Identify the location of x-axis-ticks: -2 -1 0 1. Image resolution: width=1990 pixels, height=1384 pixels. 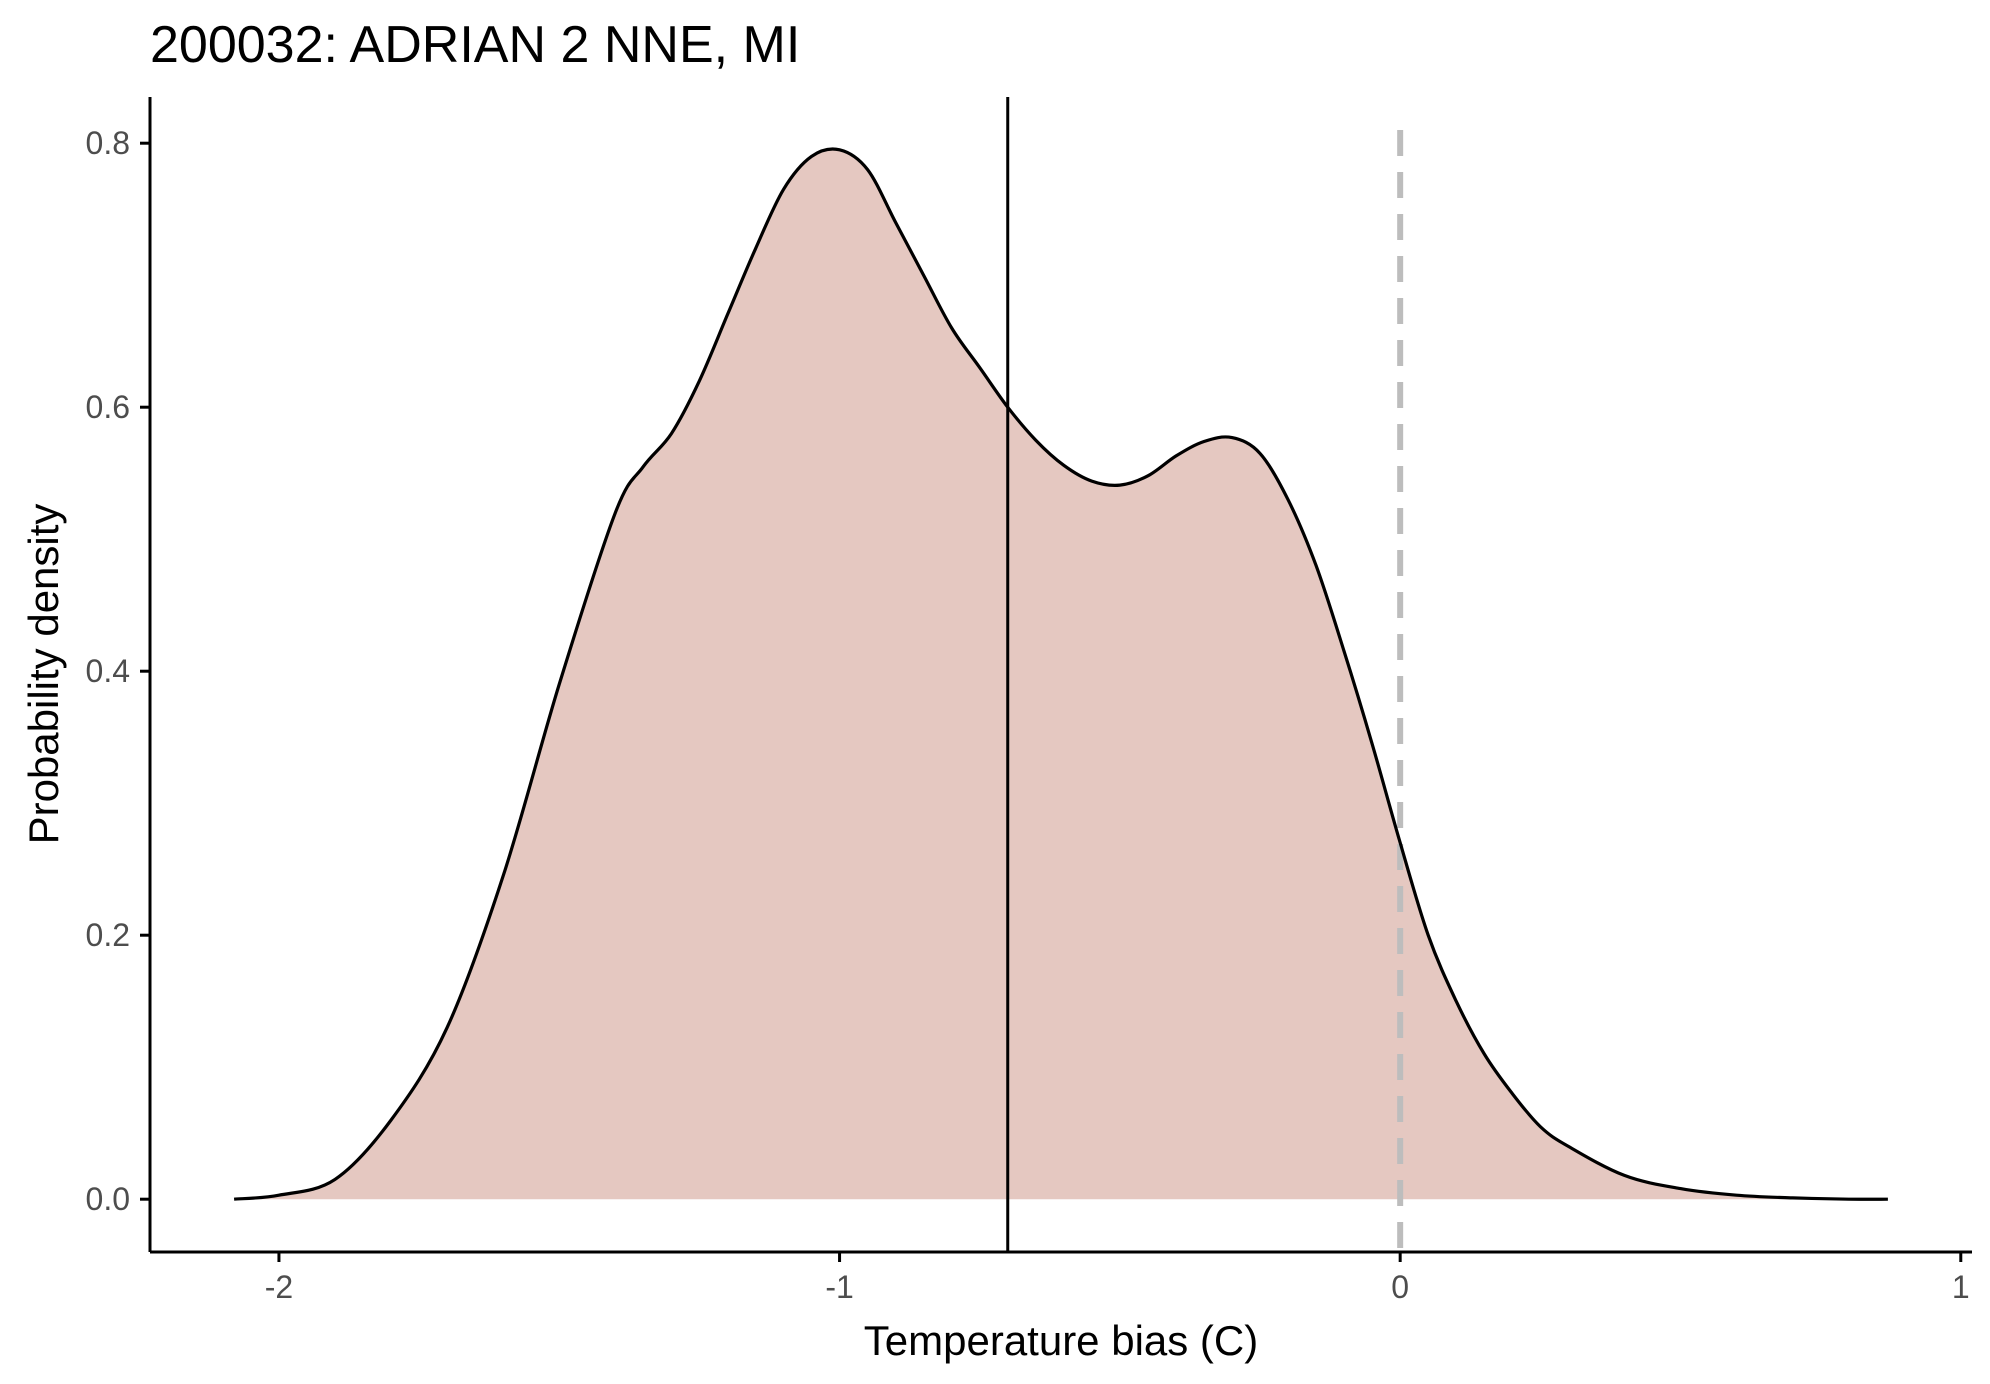
(1117, 1278).